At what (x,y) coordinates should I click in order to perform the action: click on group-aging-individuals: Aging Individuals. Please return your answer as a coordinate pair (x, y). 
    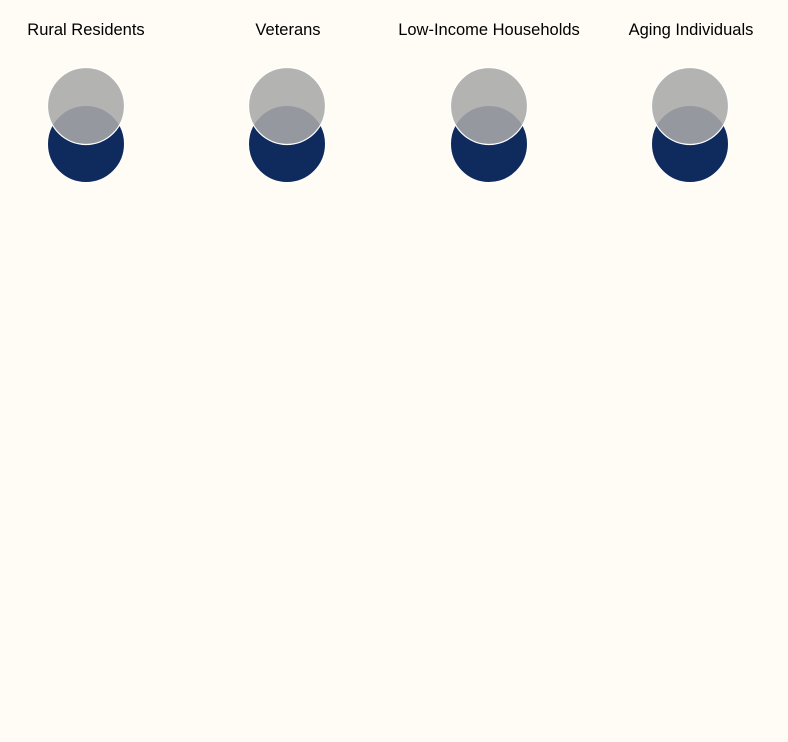
    Looking at the image, I should click on (689, 100).